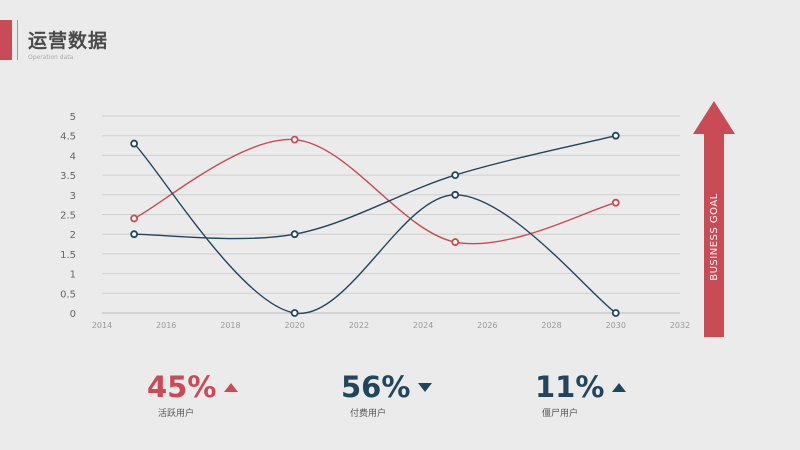 The image size is (800, 450). I want to click on stat-paid-users-label: 付费用户, so click(368, 414).